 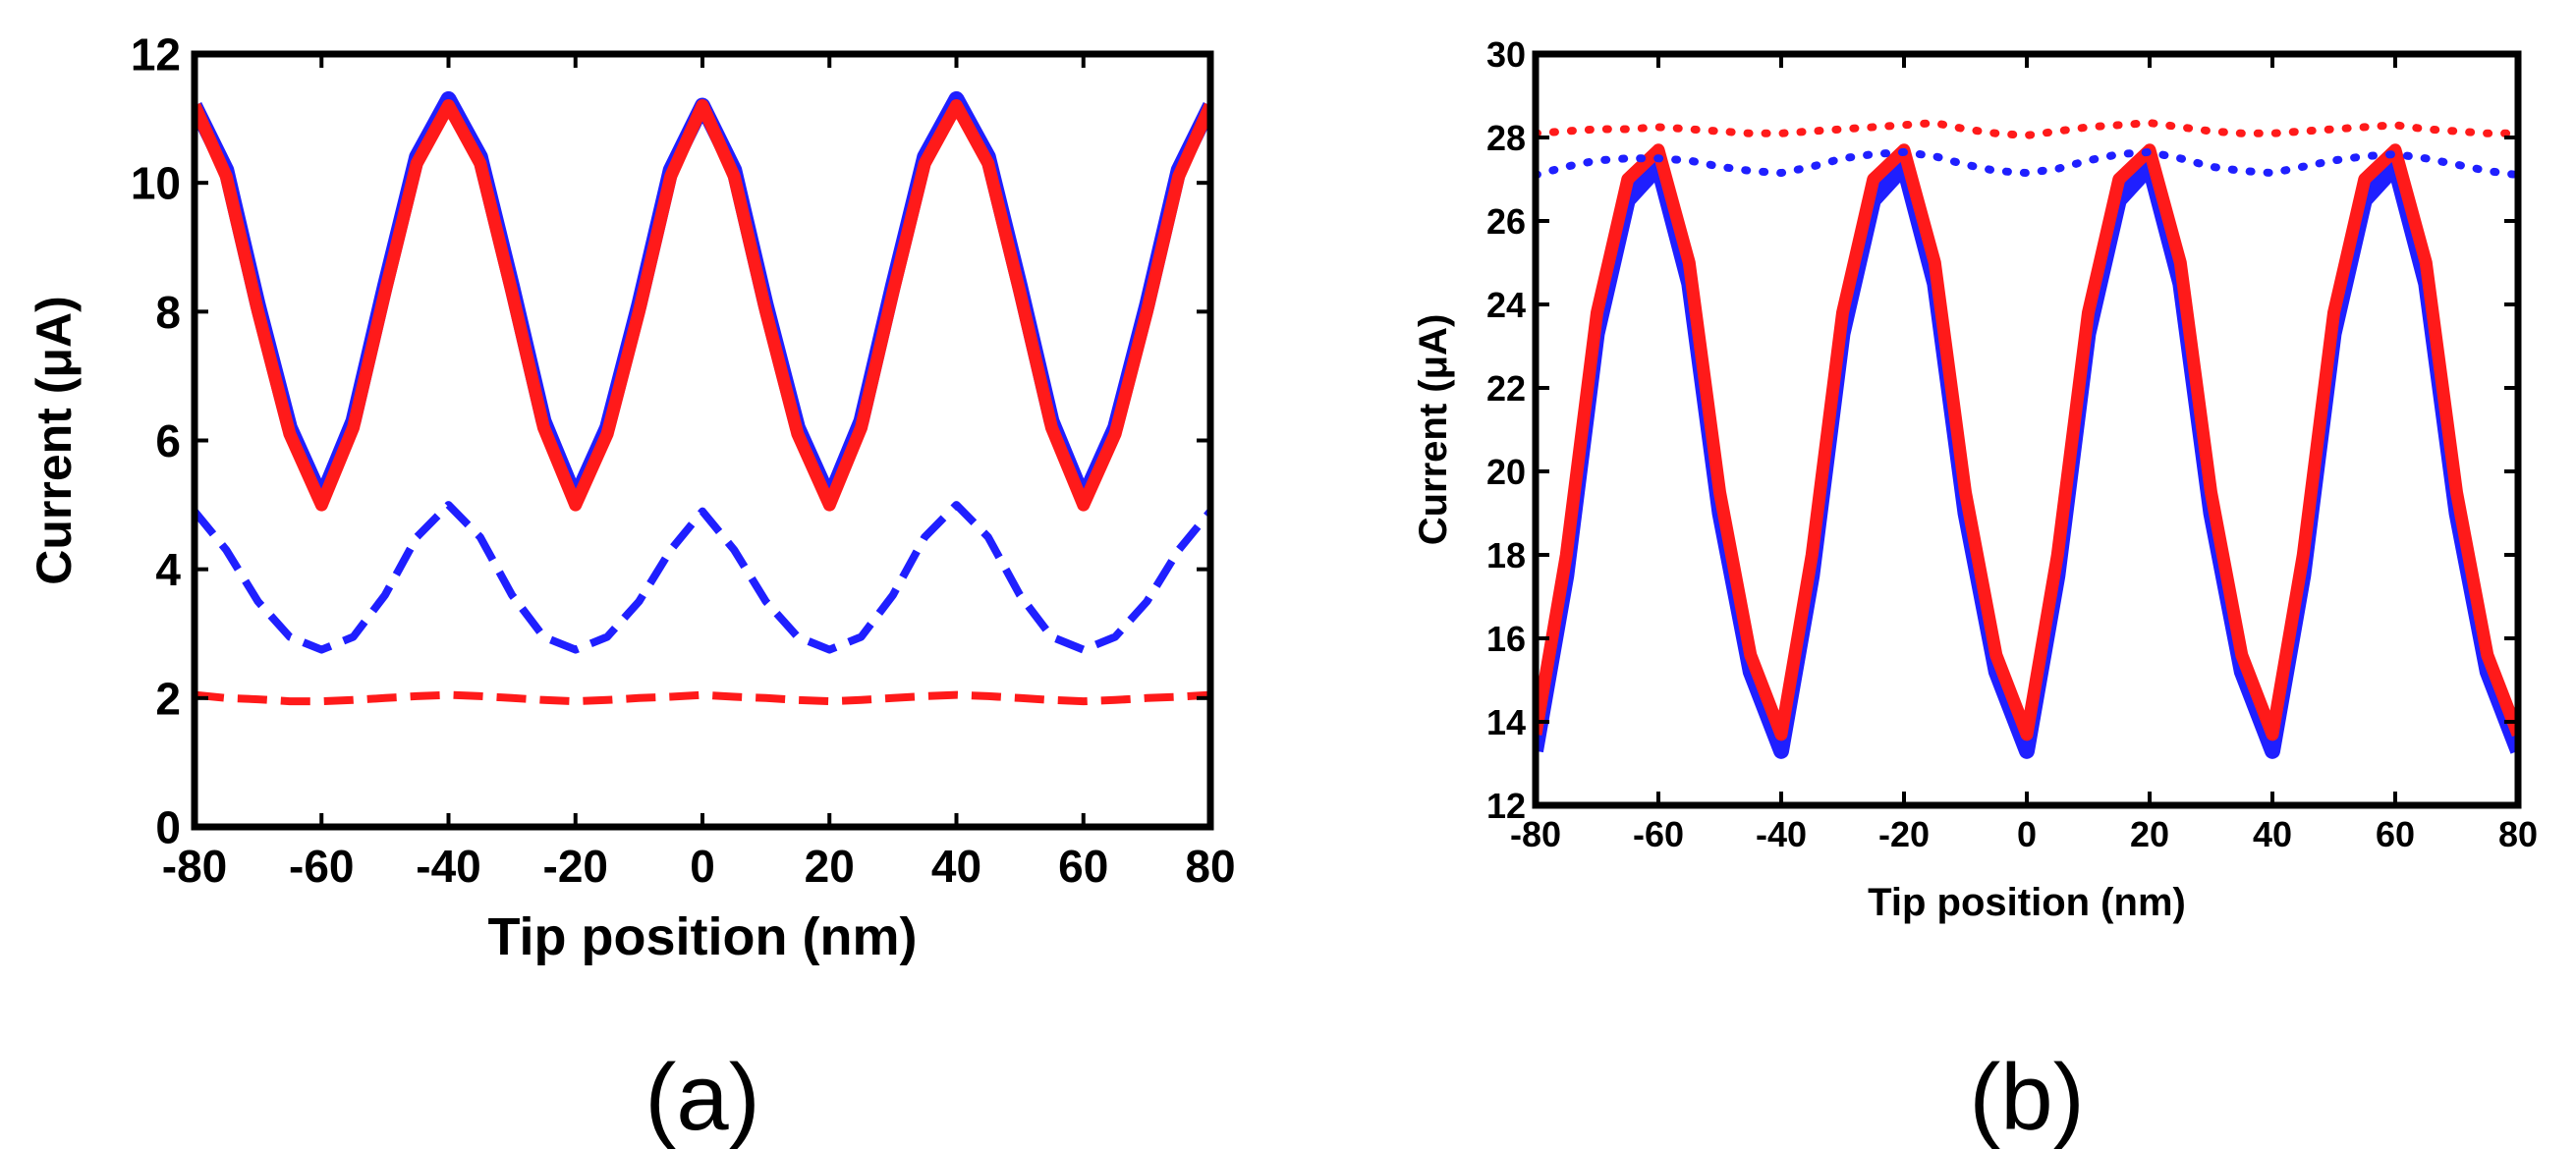 I want to click on y-tick-label: 22, so click(x=1506, y=388).